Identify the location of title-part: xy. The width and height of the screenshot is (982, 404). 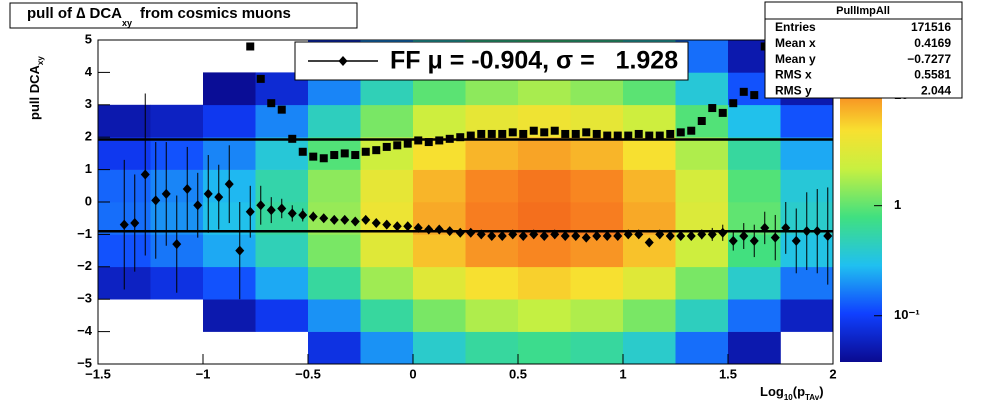
(127, 23).